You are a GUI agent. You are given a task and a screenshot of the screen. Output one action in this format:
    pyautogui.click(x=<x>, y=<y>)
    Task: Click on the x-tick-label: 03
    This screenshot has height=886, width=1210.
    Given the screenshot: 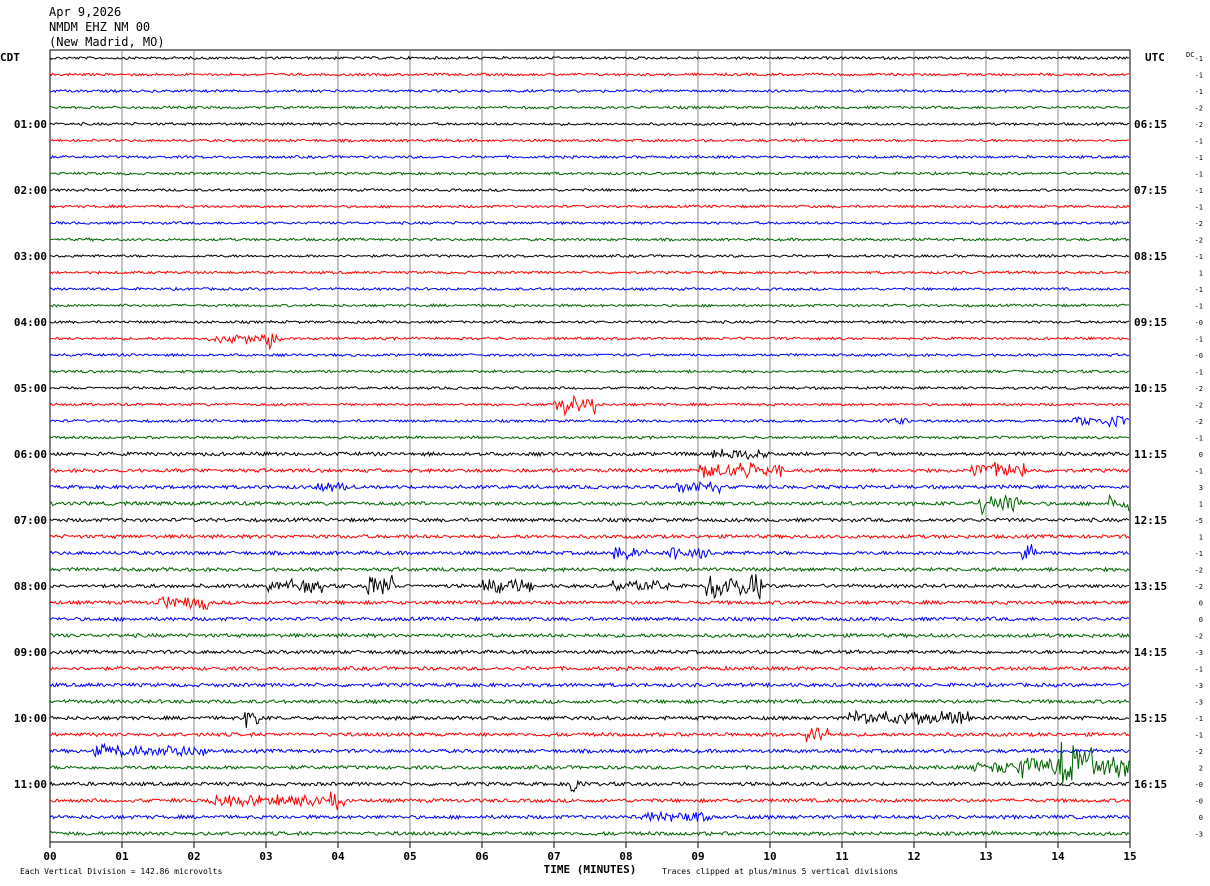 What is the action you would take?
    pyautogui.click(x=265, y=856)
    